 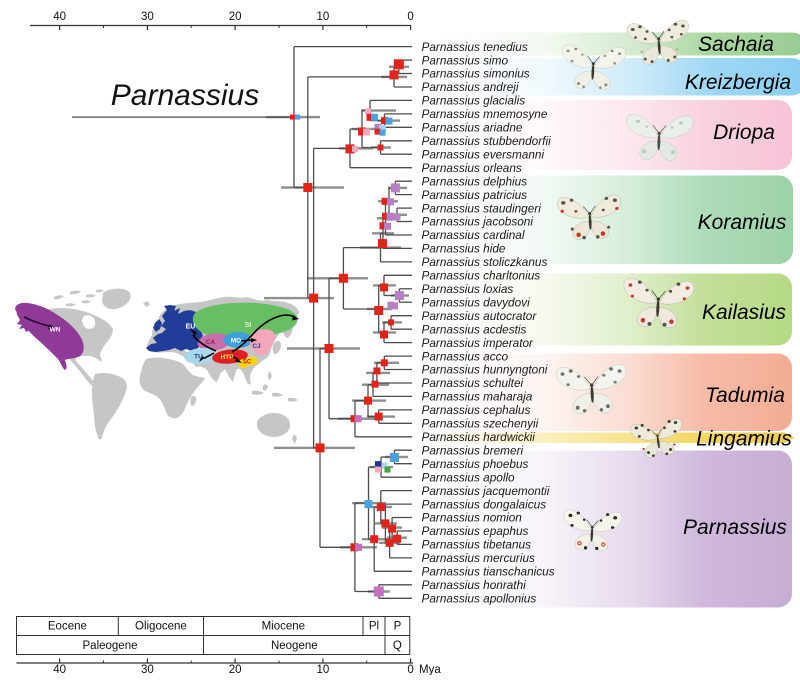 What do you see at coordinates (211, 342) in the screenshot?
I see `svg-text: CA` at bounding box center [211, 342].